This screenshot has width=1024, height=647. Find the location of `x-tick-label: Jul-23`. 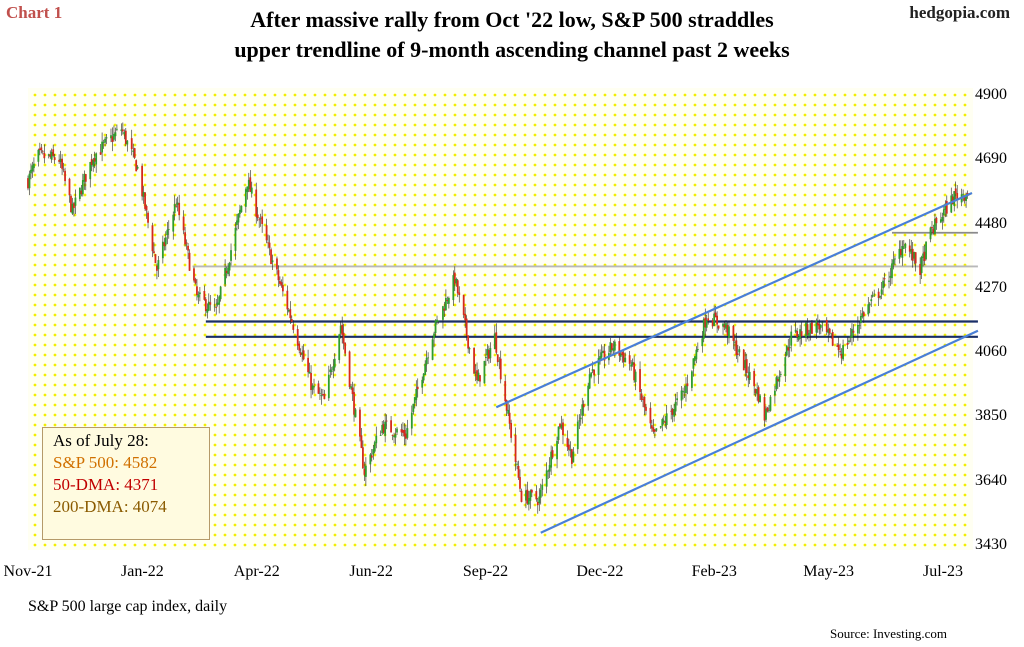

x-tick-label: Jul-23 is located at coordinates (943, 571).